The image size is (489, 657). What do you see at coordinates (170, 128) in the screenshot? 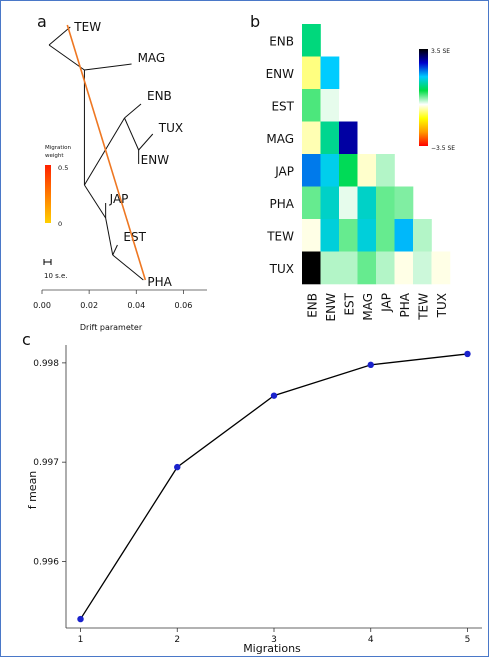
I see `leaf-label-tux: TUX` at bounding box center [170, 128].